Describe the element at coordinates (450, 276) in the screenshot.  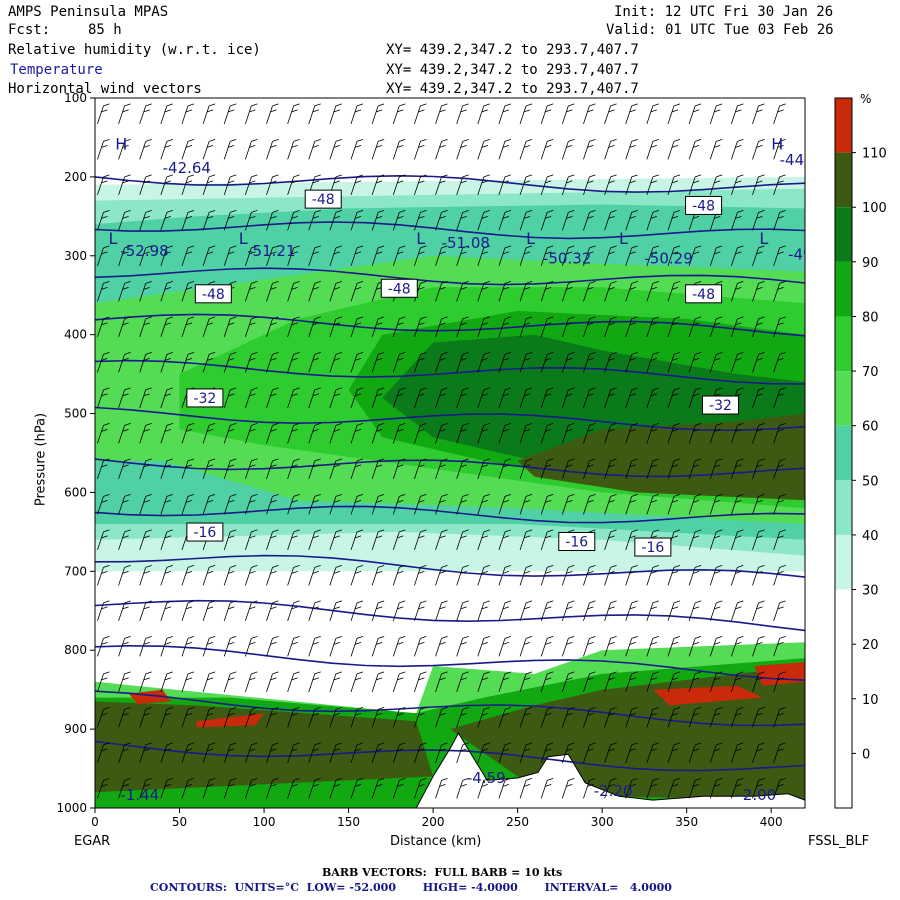
I see `temperature-contour` at that location.